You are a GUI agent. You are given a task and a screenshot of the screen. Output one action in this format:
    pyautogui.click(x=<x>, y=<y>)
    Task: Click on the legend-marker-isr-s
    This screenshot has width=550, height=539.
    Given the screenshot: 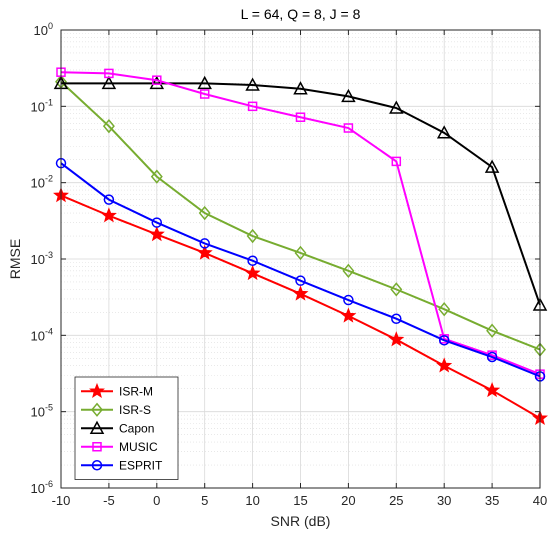 What is the action you would take?
    pyautogui.click(x=97, y=409)
    